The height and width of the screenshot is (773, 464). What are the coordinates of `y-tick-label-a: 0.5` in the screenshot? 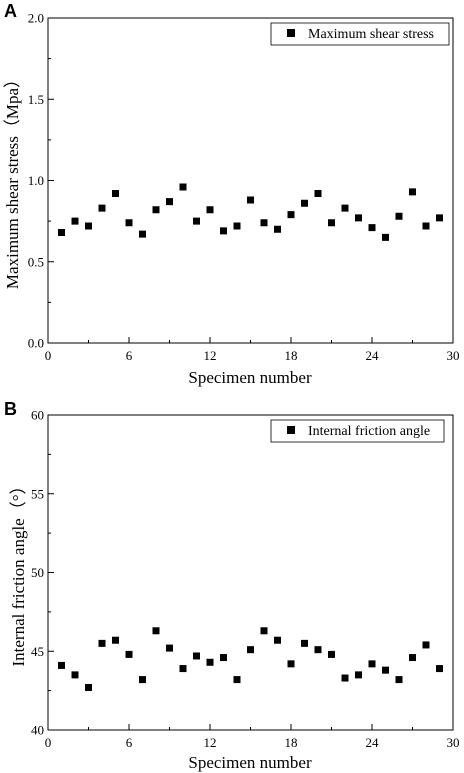 It's located at (36, 261).